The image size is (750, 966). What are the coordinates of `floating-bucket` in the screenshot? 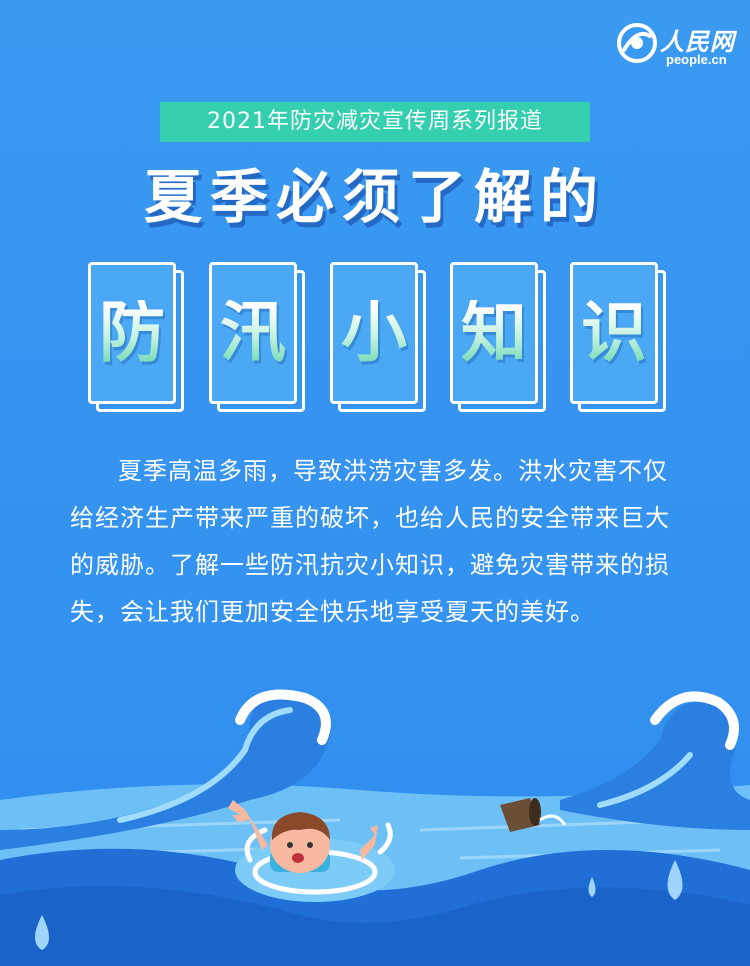 It's located at (533, 815).